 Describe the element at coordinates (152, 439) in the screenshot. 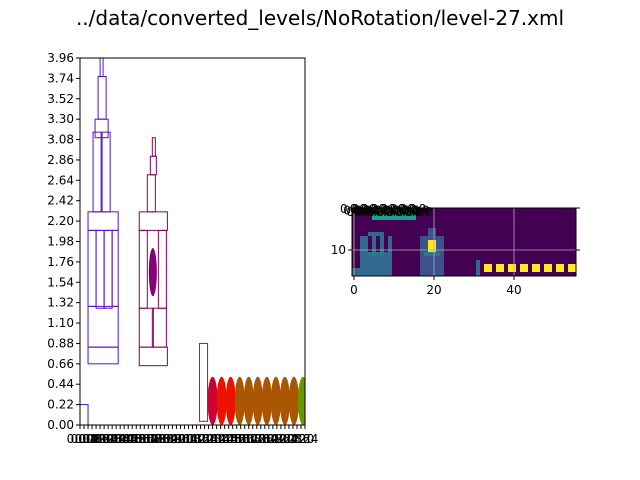

I see `x-tick-label: 0.72` at that location.